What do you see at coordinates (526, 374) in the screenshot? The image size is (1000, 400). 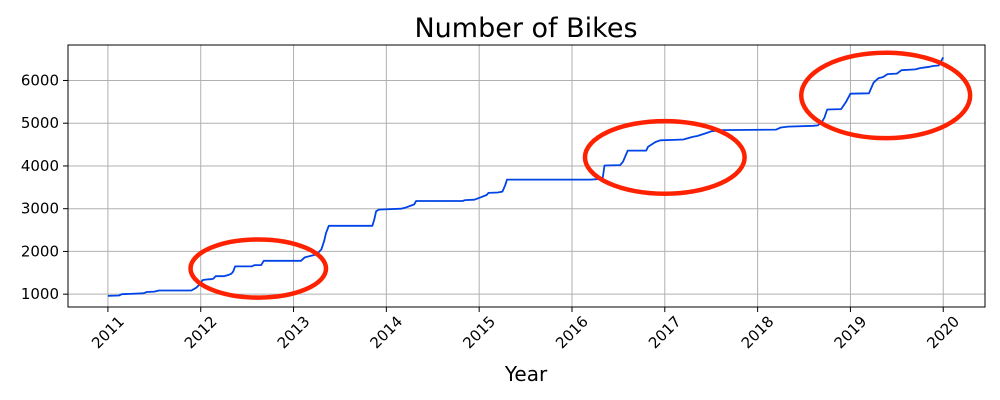 I see `x-axis-label: Year` at bounding box center [526, 374].